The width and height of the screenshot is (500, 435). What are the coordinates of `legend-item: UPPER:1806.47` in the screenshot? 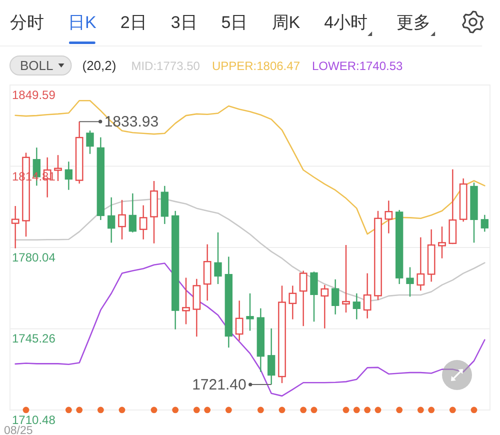 It's located at (256, 66).